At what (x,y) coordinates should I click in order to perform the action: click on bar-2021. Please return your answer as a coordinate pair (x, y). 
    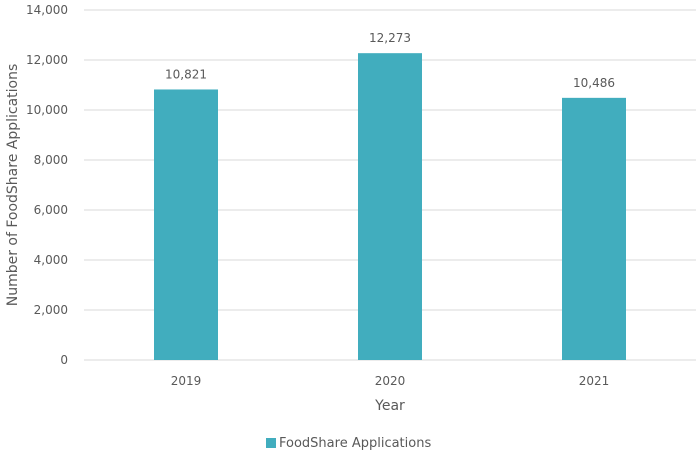
    Looking at the image, I should click on (594, 228).